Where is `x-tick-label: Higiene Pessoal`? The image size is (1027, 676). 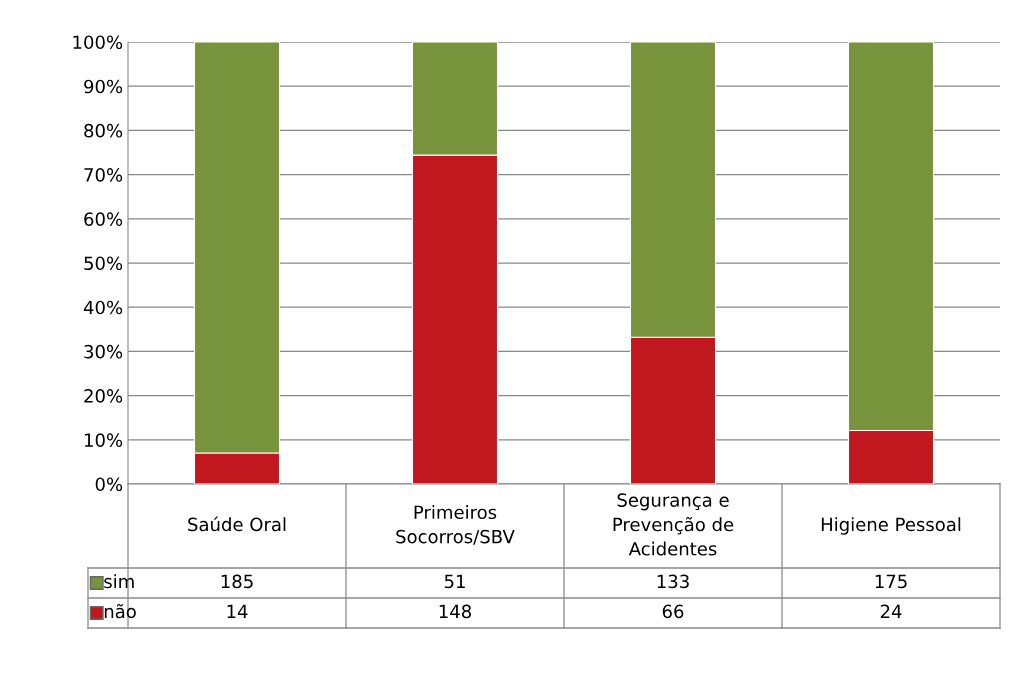 x-tick-label: Higiene Pessoal is located at coordinates (891, 526).